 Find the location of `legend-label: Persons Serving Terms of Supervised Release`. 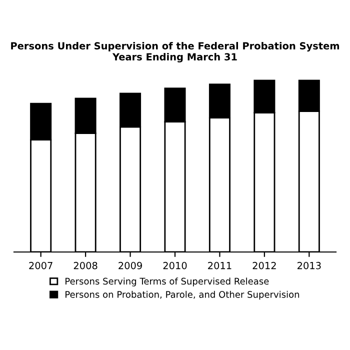

legend-label: Persons Serving Terms of Supervised Release is located at coordinates (167, 282).